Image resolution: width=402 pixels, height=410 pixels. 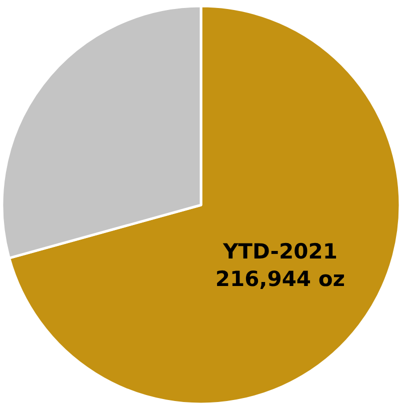 I want to click on data-label: 216,944 oz, so click(x=280, y=278).